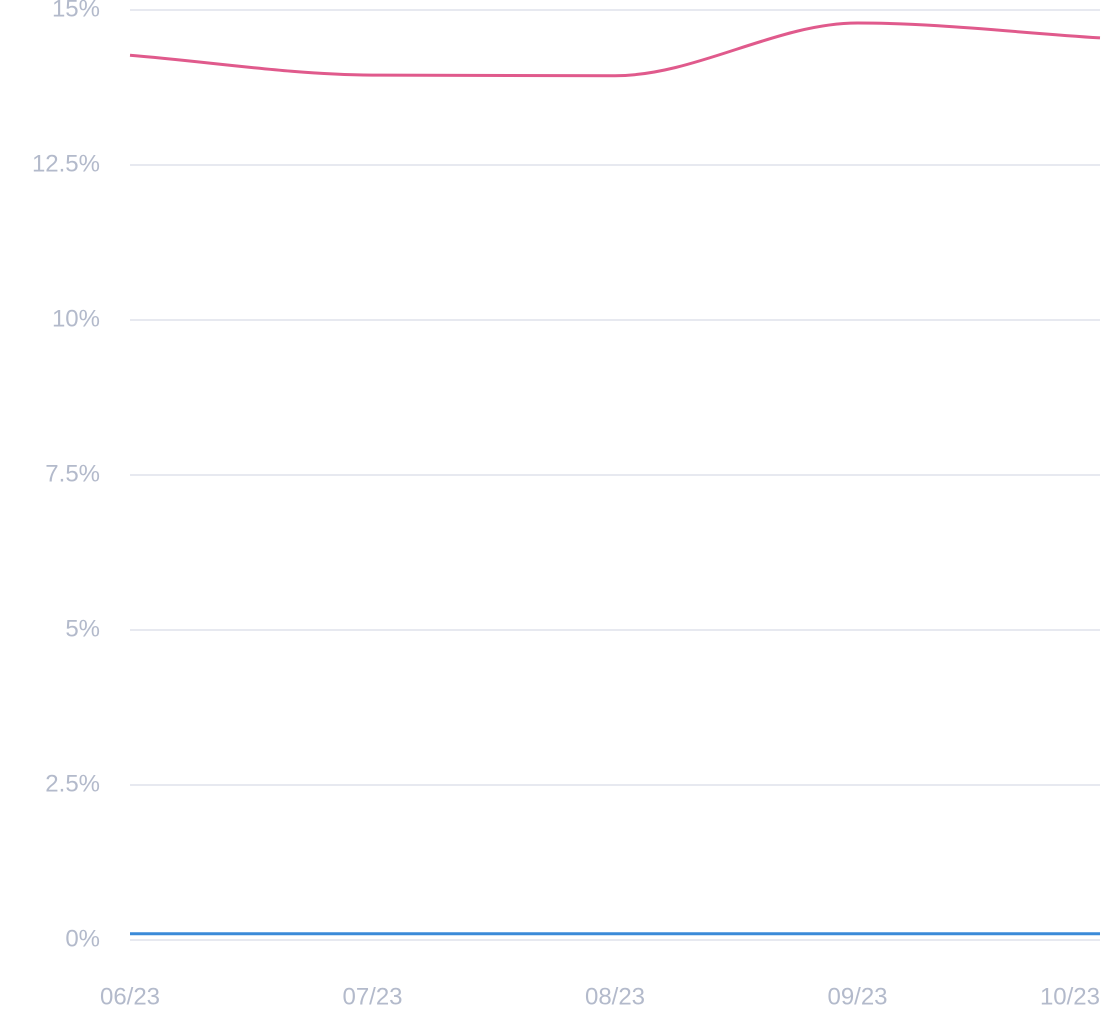 The height and width of the screenshot is (1010, 1120). I want to click on x-tick-label: 09/23, so click(857, 996).